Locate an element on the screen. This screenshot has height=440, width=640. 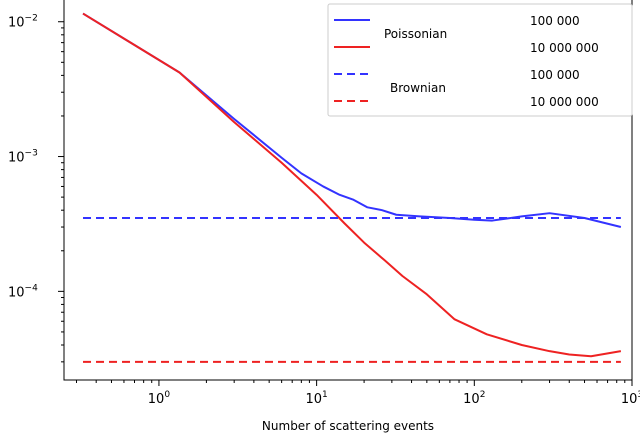
legend-group-brownian: Brownian is located at coordinates (418, 88).